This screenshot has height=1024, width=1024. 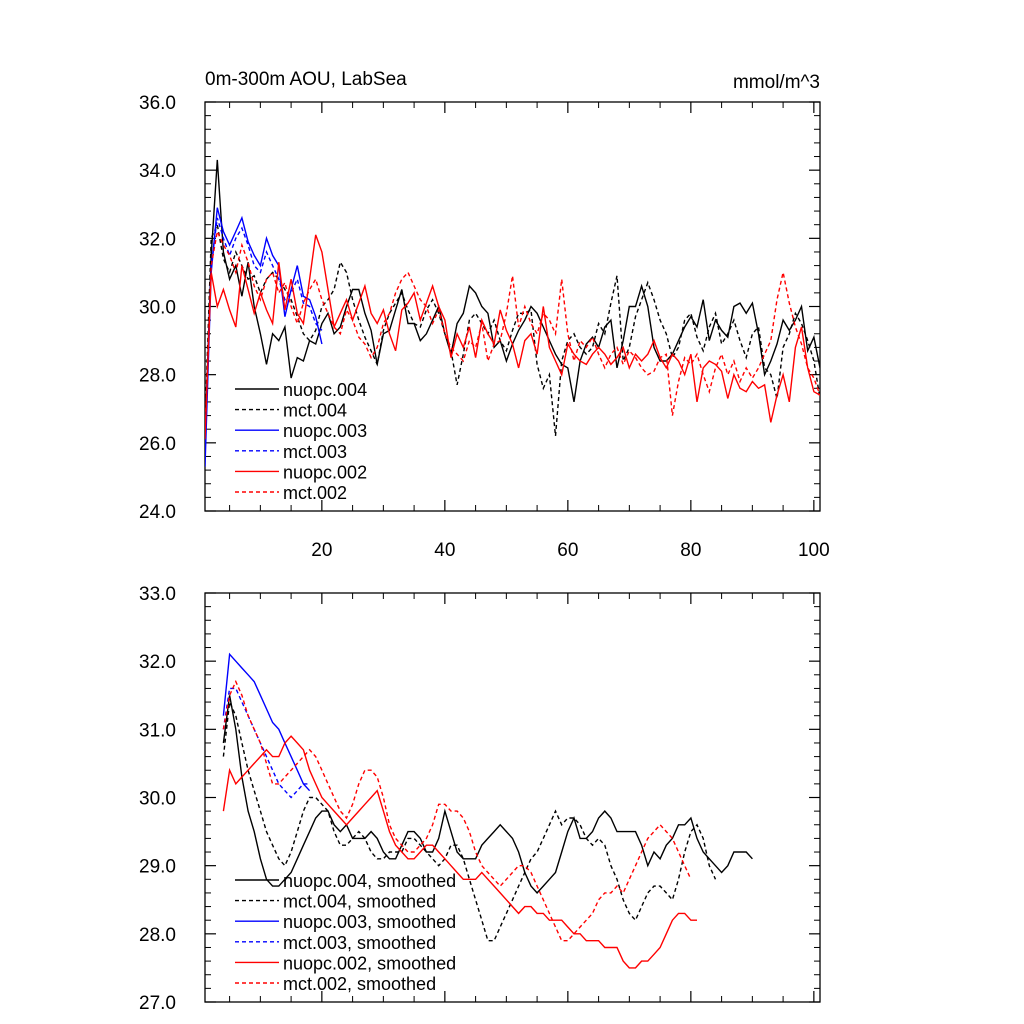 I want to click on legend-label: nuopc.002, smoothed, so click(x=369, y=963).